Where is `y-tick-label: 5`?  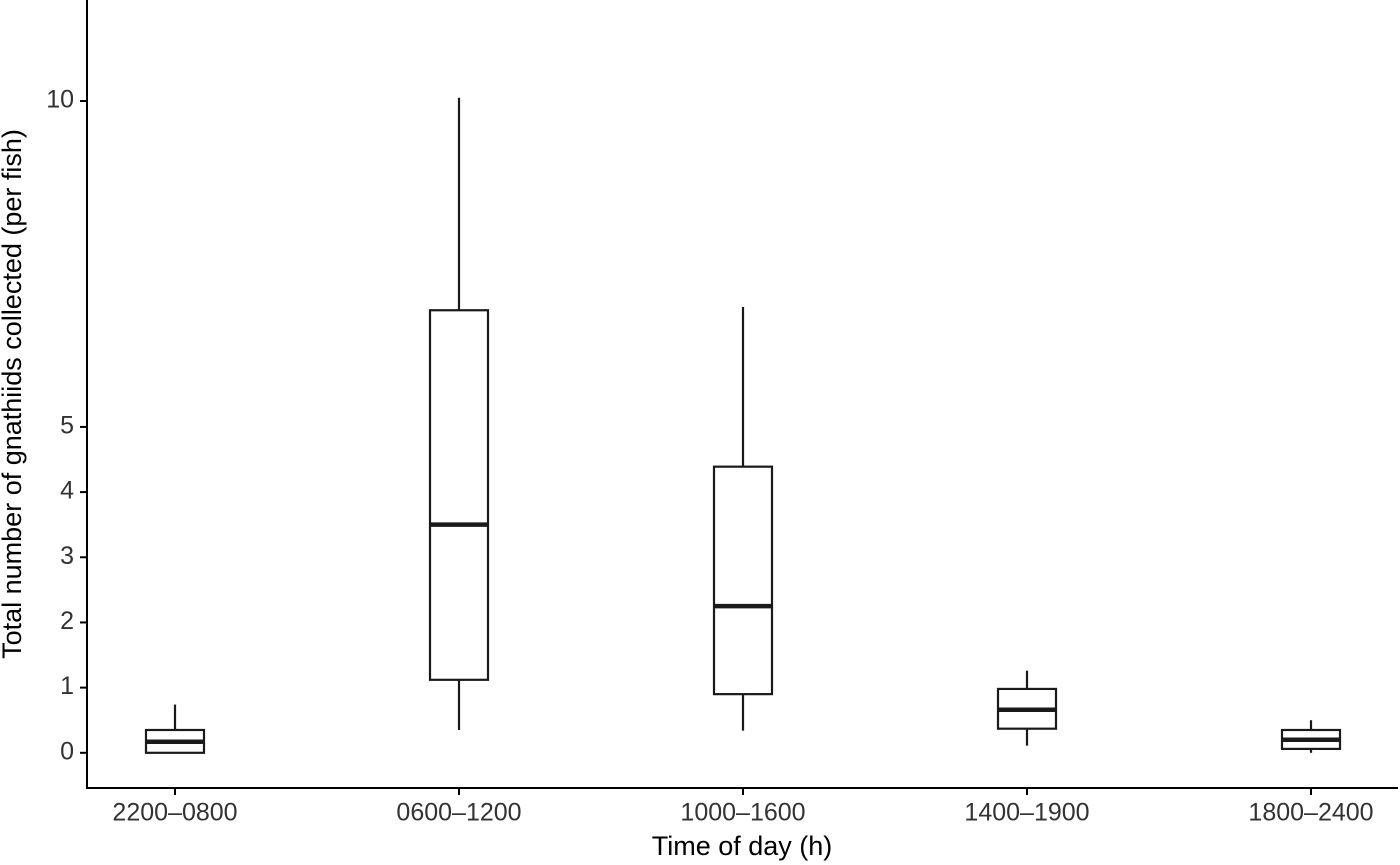 y-tick-label: 5 is located at coordinates (67, 426).